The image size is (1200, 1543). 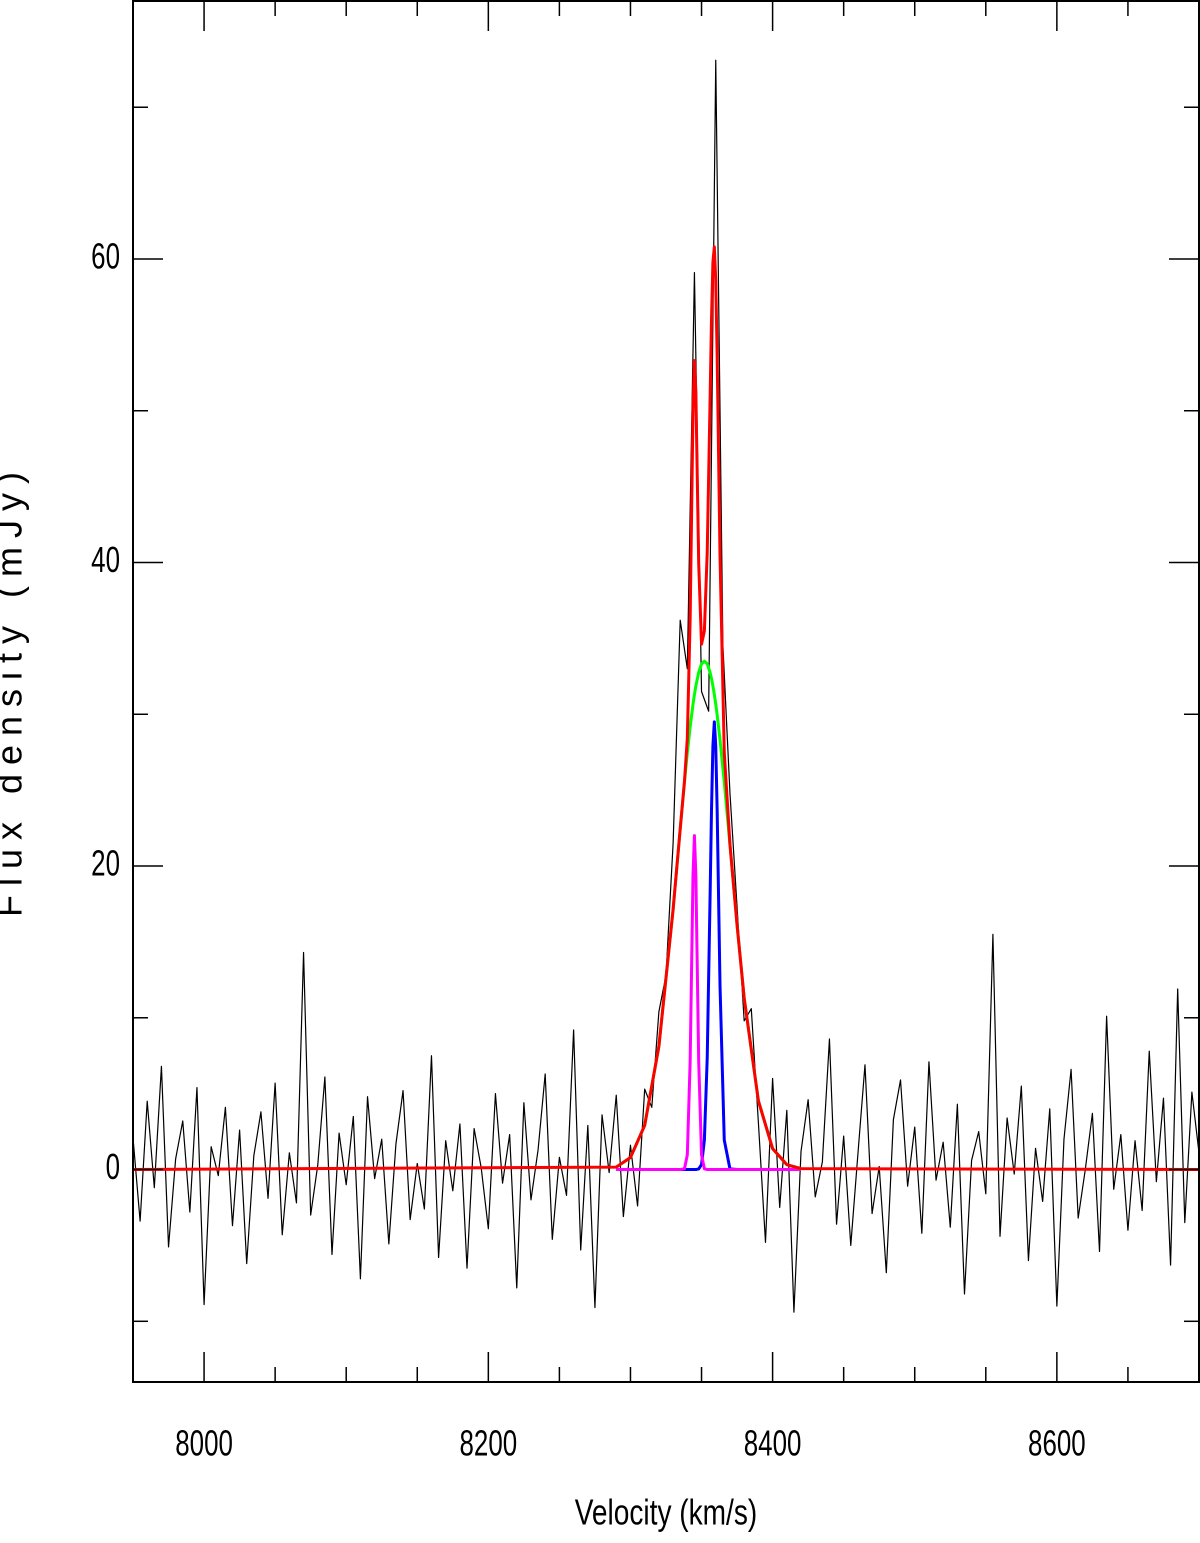 I want to click on x-tick-label: 8000, so click(x=204, y=1443).